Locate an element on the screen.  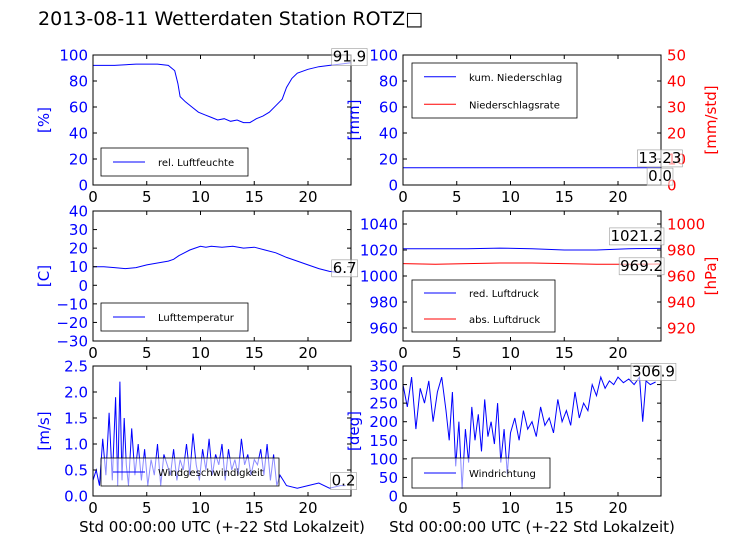
temperature-legend-label: Lufttemperatur is located at coordinates (196, 318).